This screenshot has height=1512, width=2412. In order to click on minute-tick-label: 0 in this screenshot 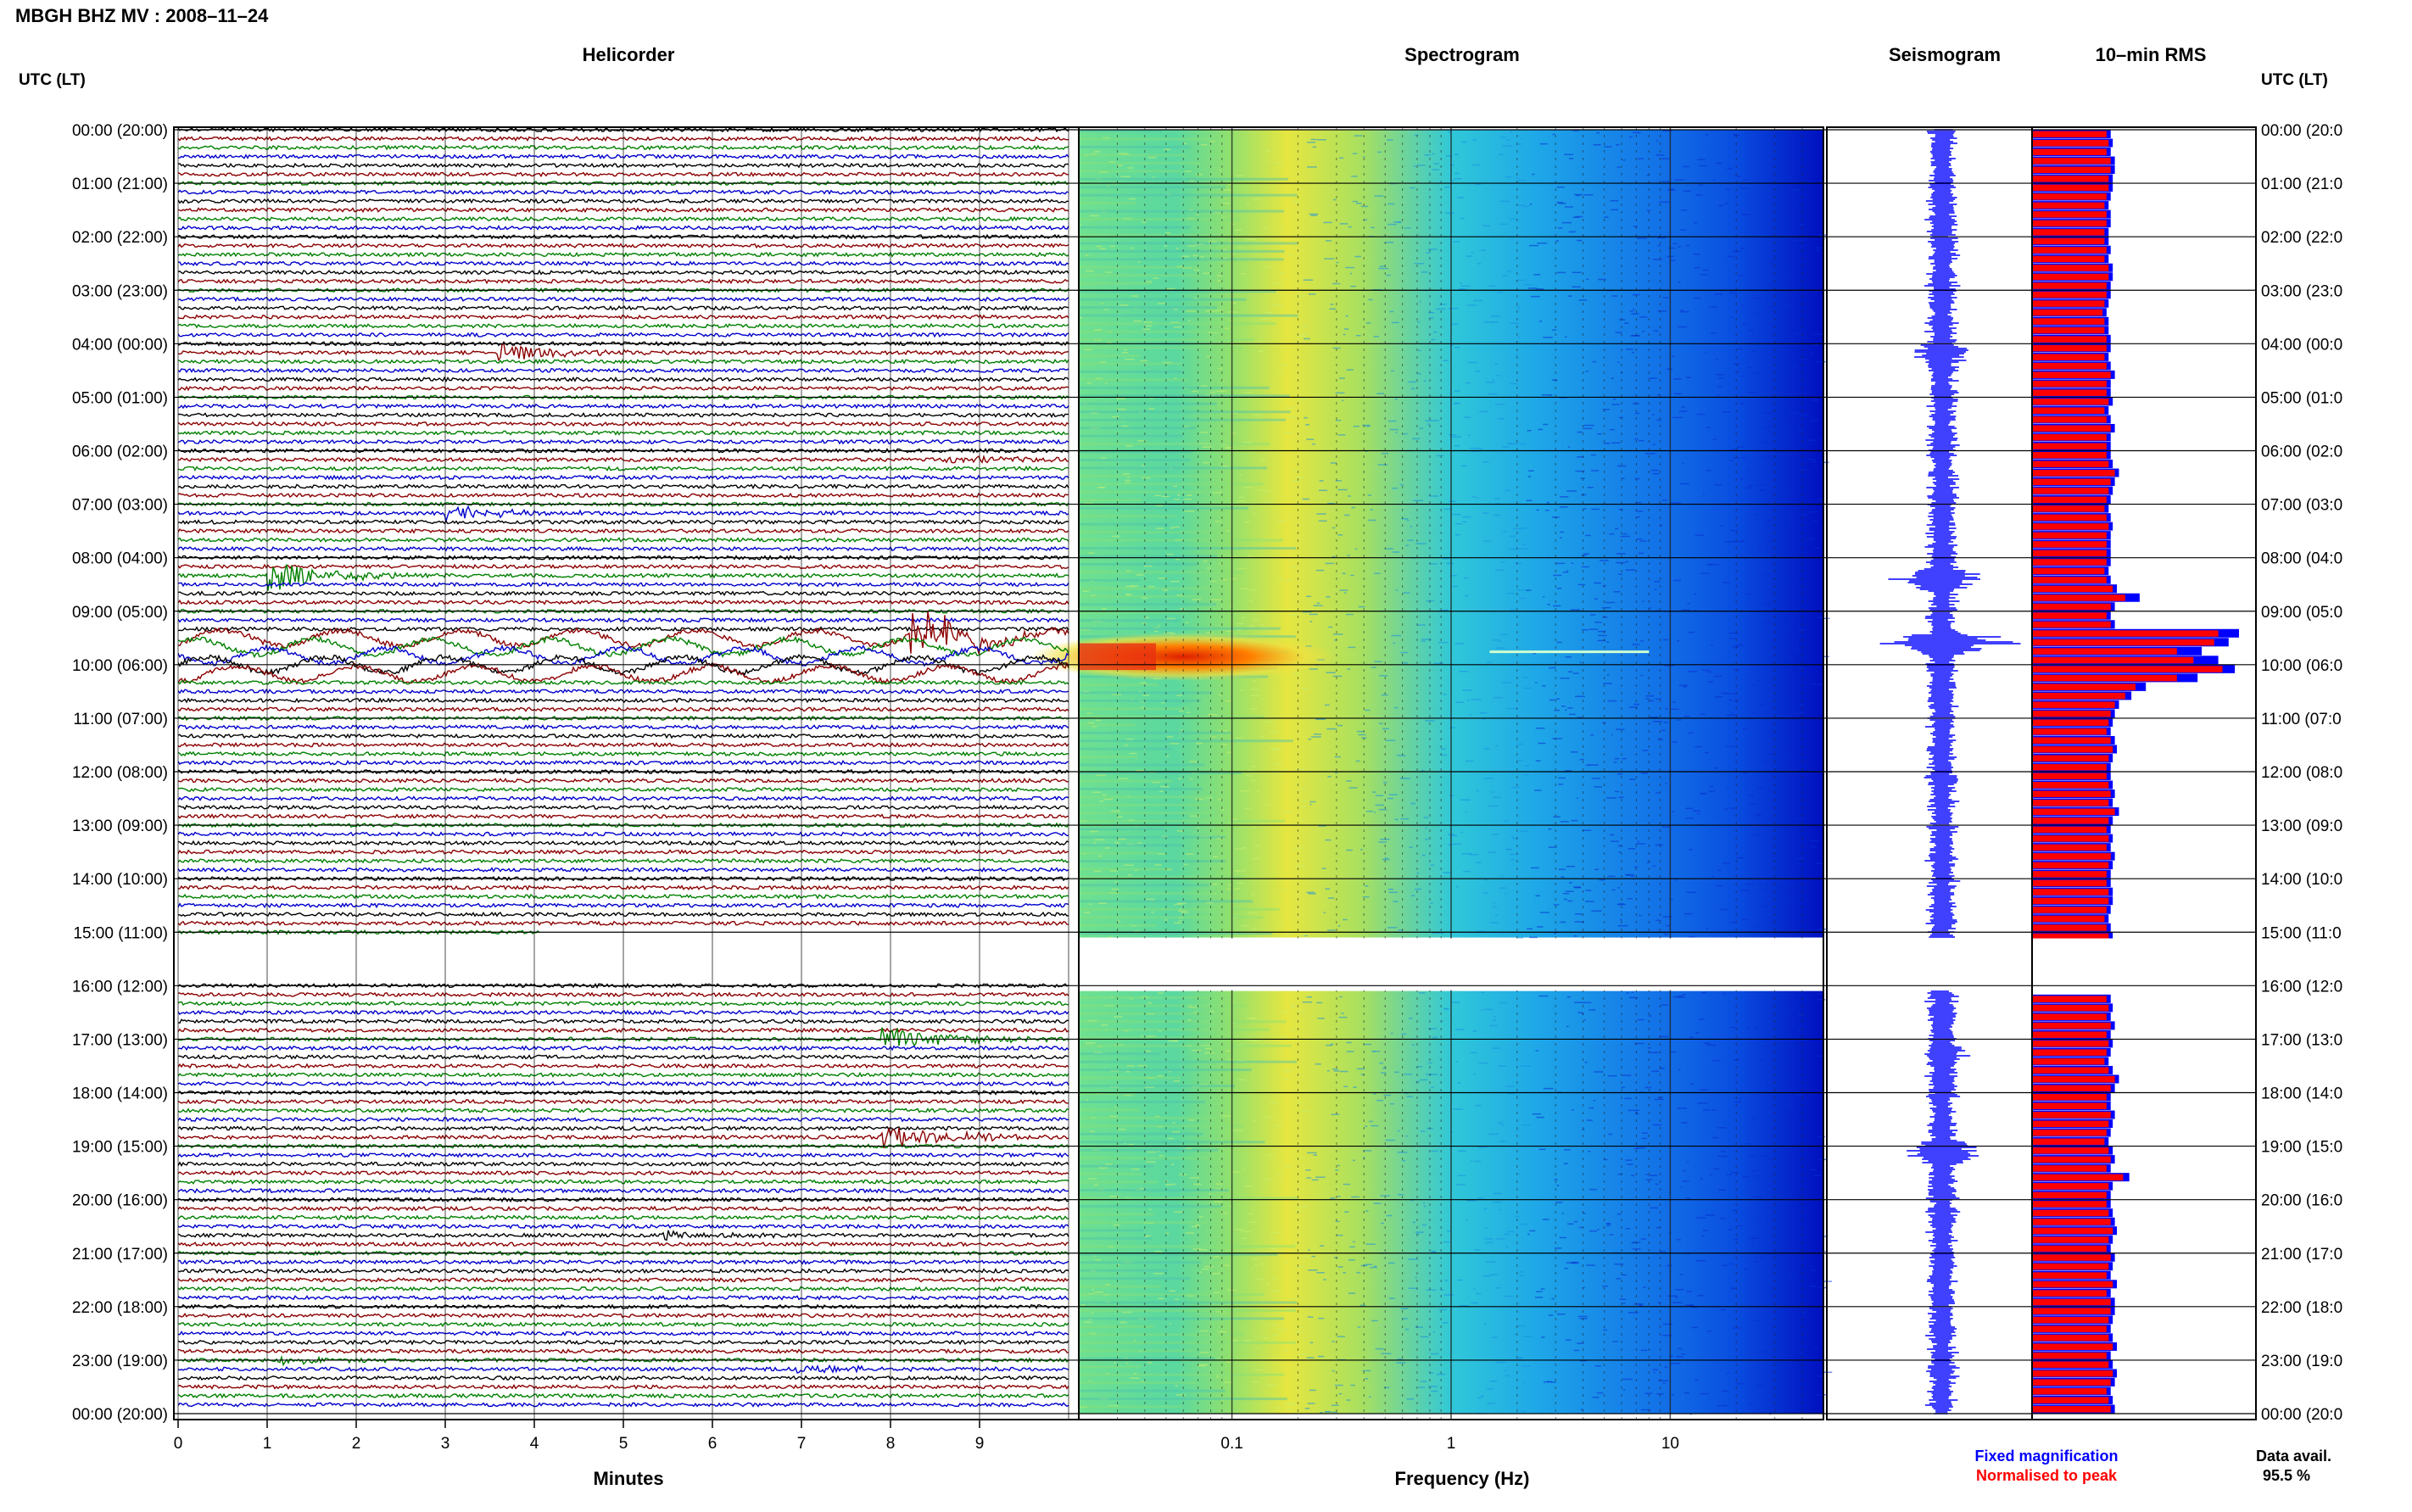, I will do `click(178, 1444)`.